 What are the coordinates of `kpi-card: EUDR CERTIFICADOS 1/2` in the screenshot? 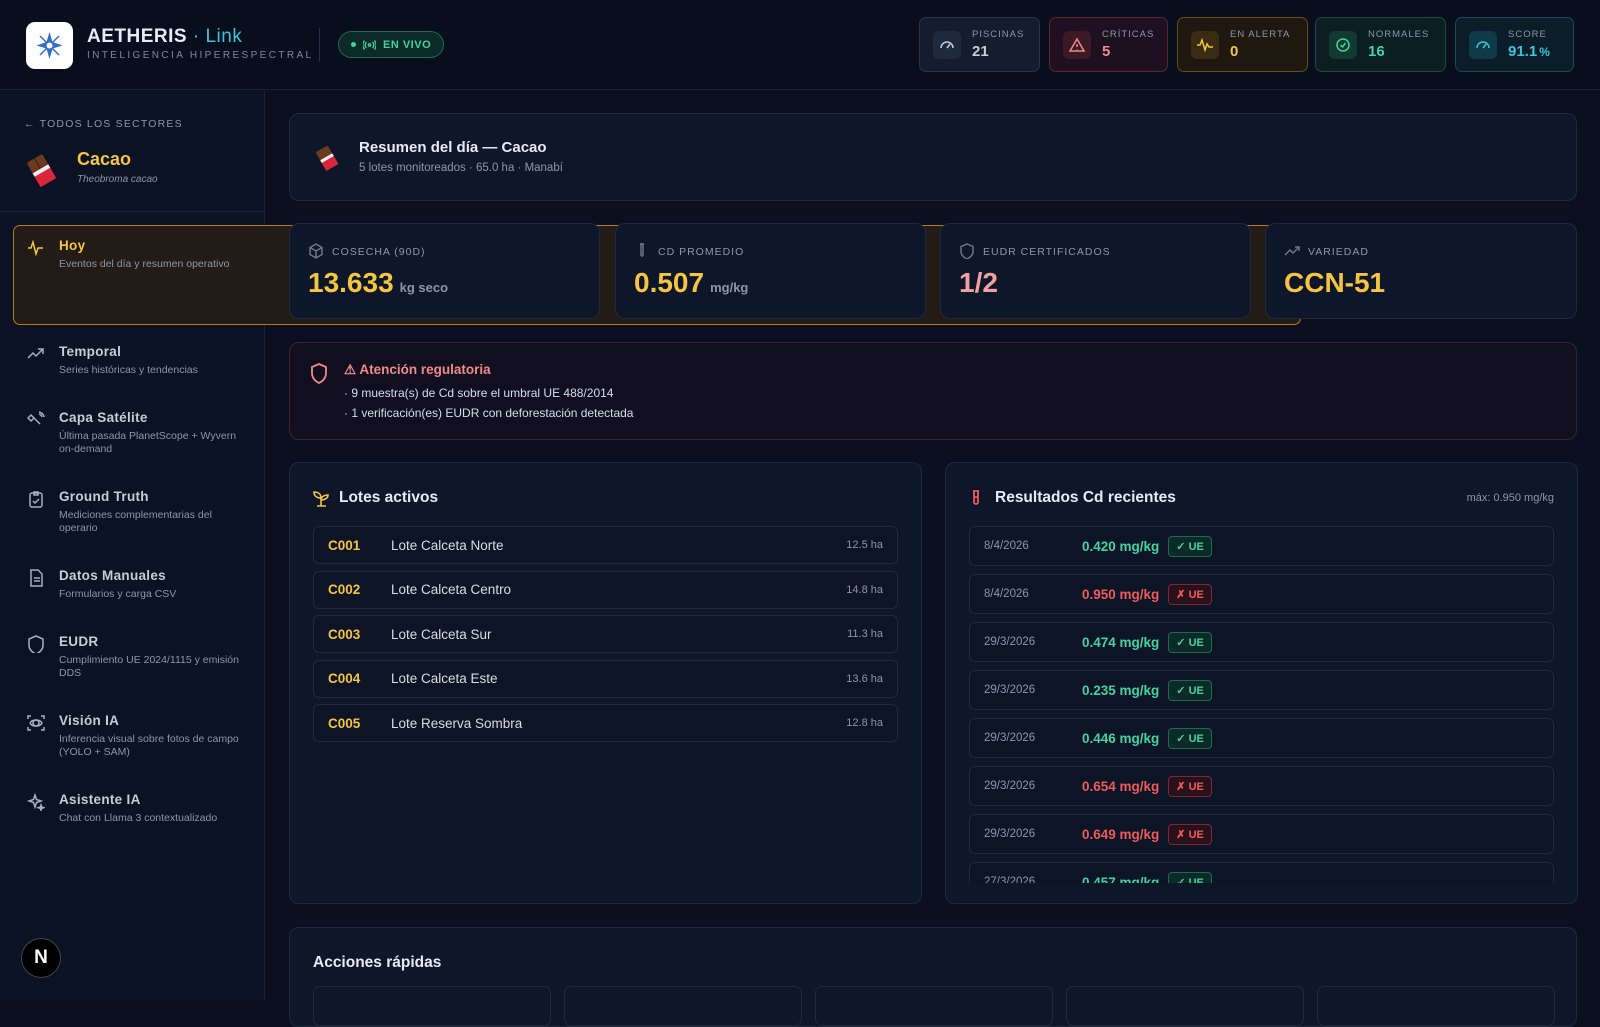 It's located at (1095, 271).